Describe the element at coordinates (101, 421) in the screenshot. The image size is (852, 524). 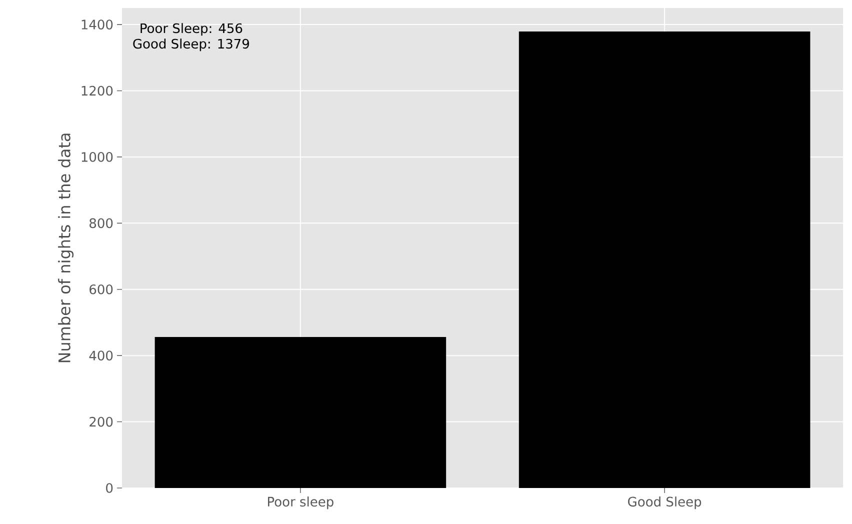
I see `y-tick-label: 200` at that location.